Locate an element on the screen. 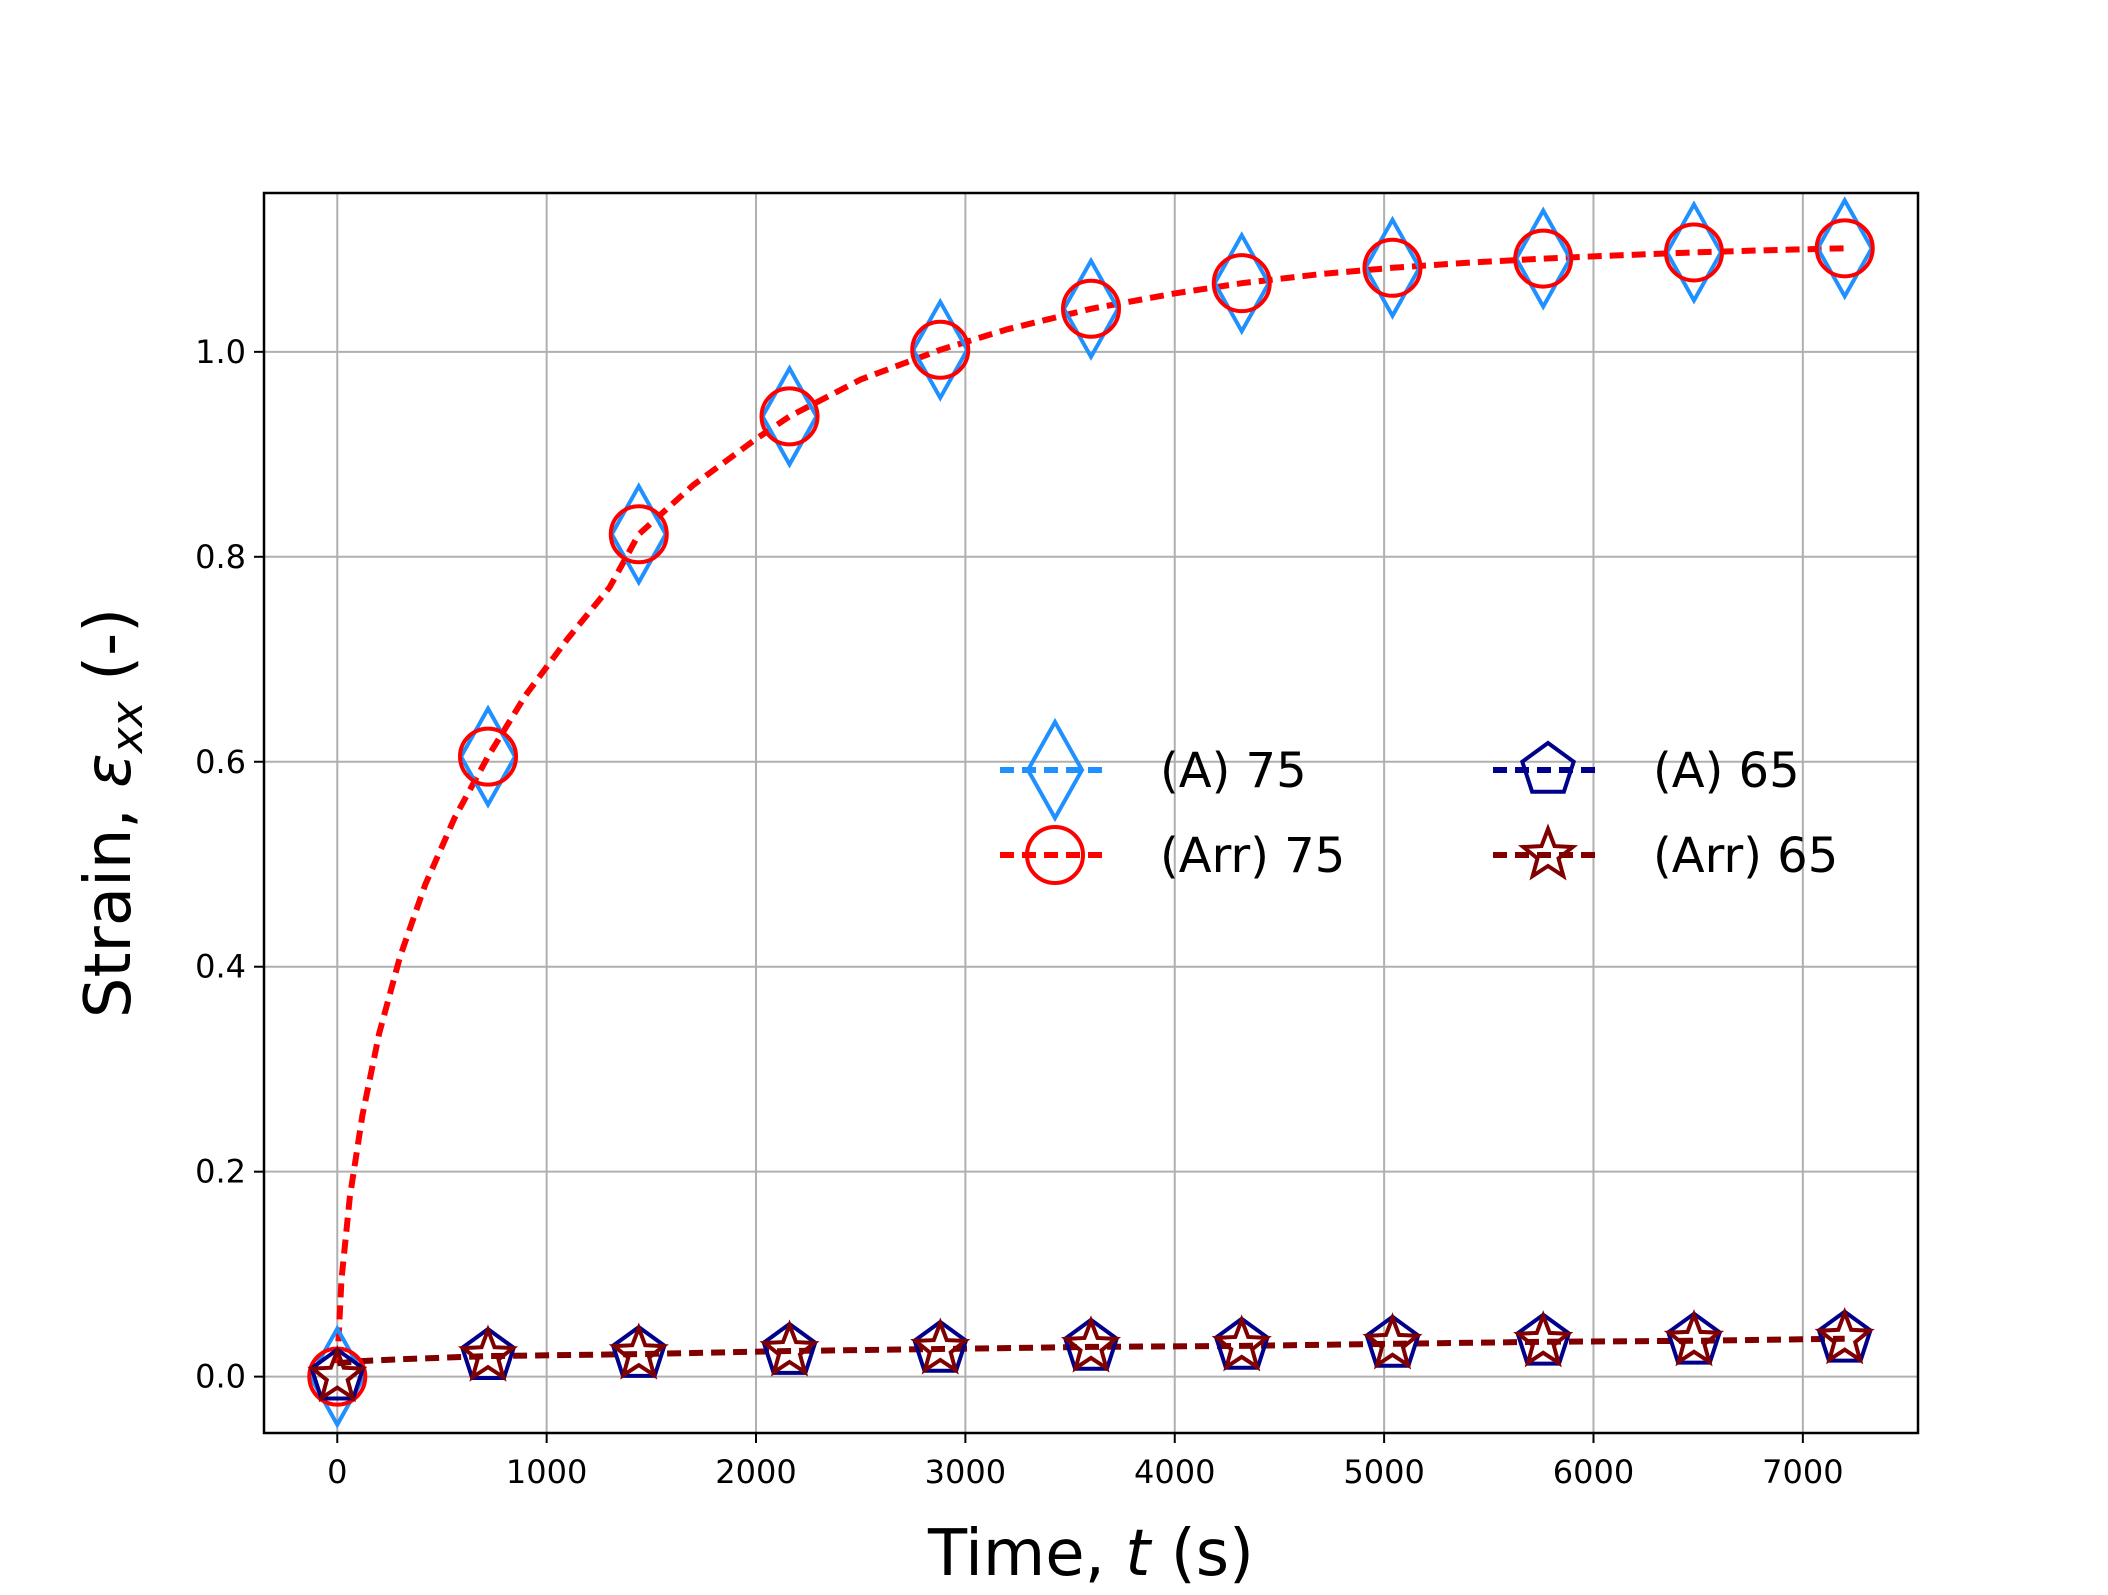 Image resolution: width=2108 pixels, height=1595 pixels. series-pentagon is located at coordinates (1091, 1355).